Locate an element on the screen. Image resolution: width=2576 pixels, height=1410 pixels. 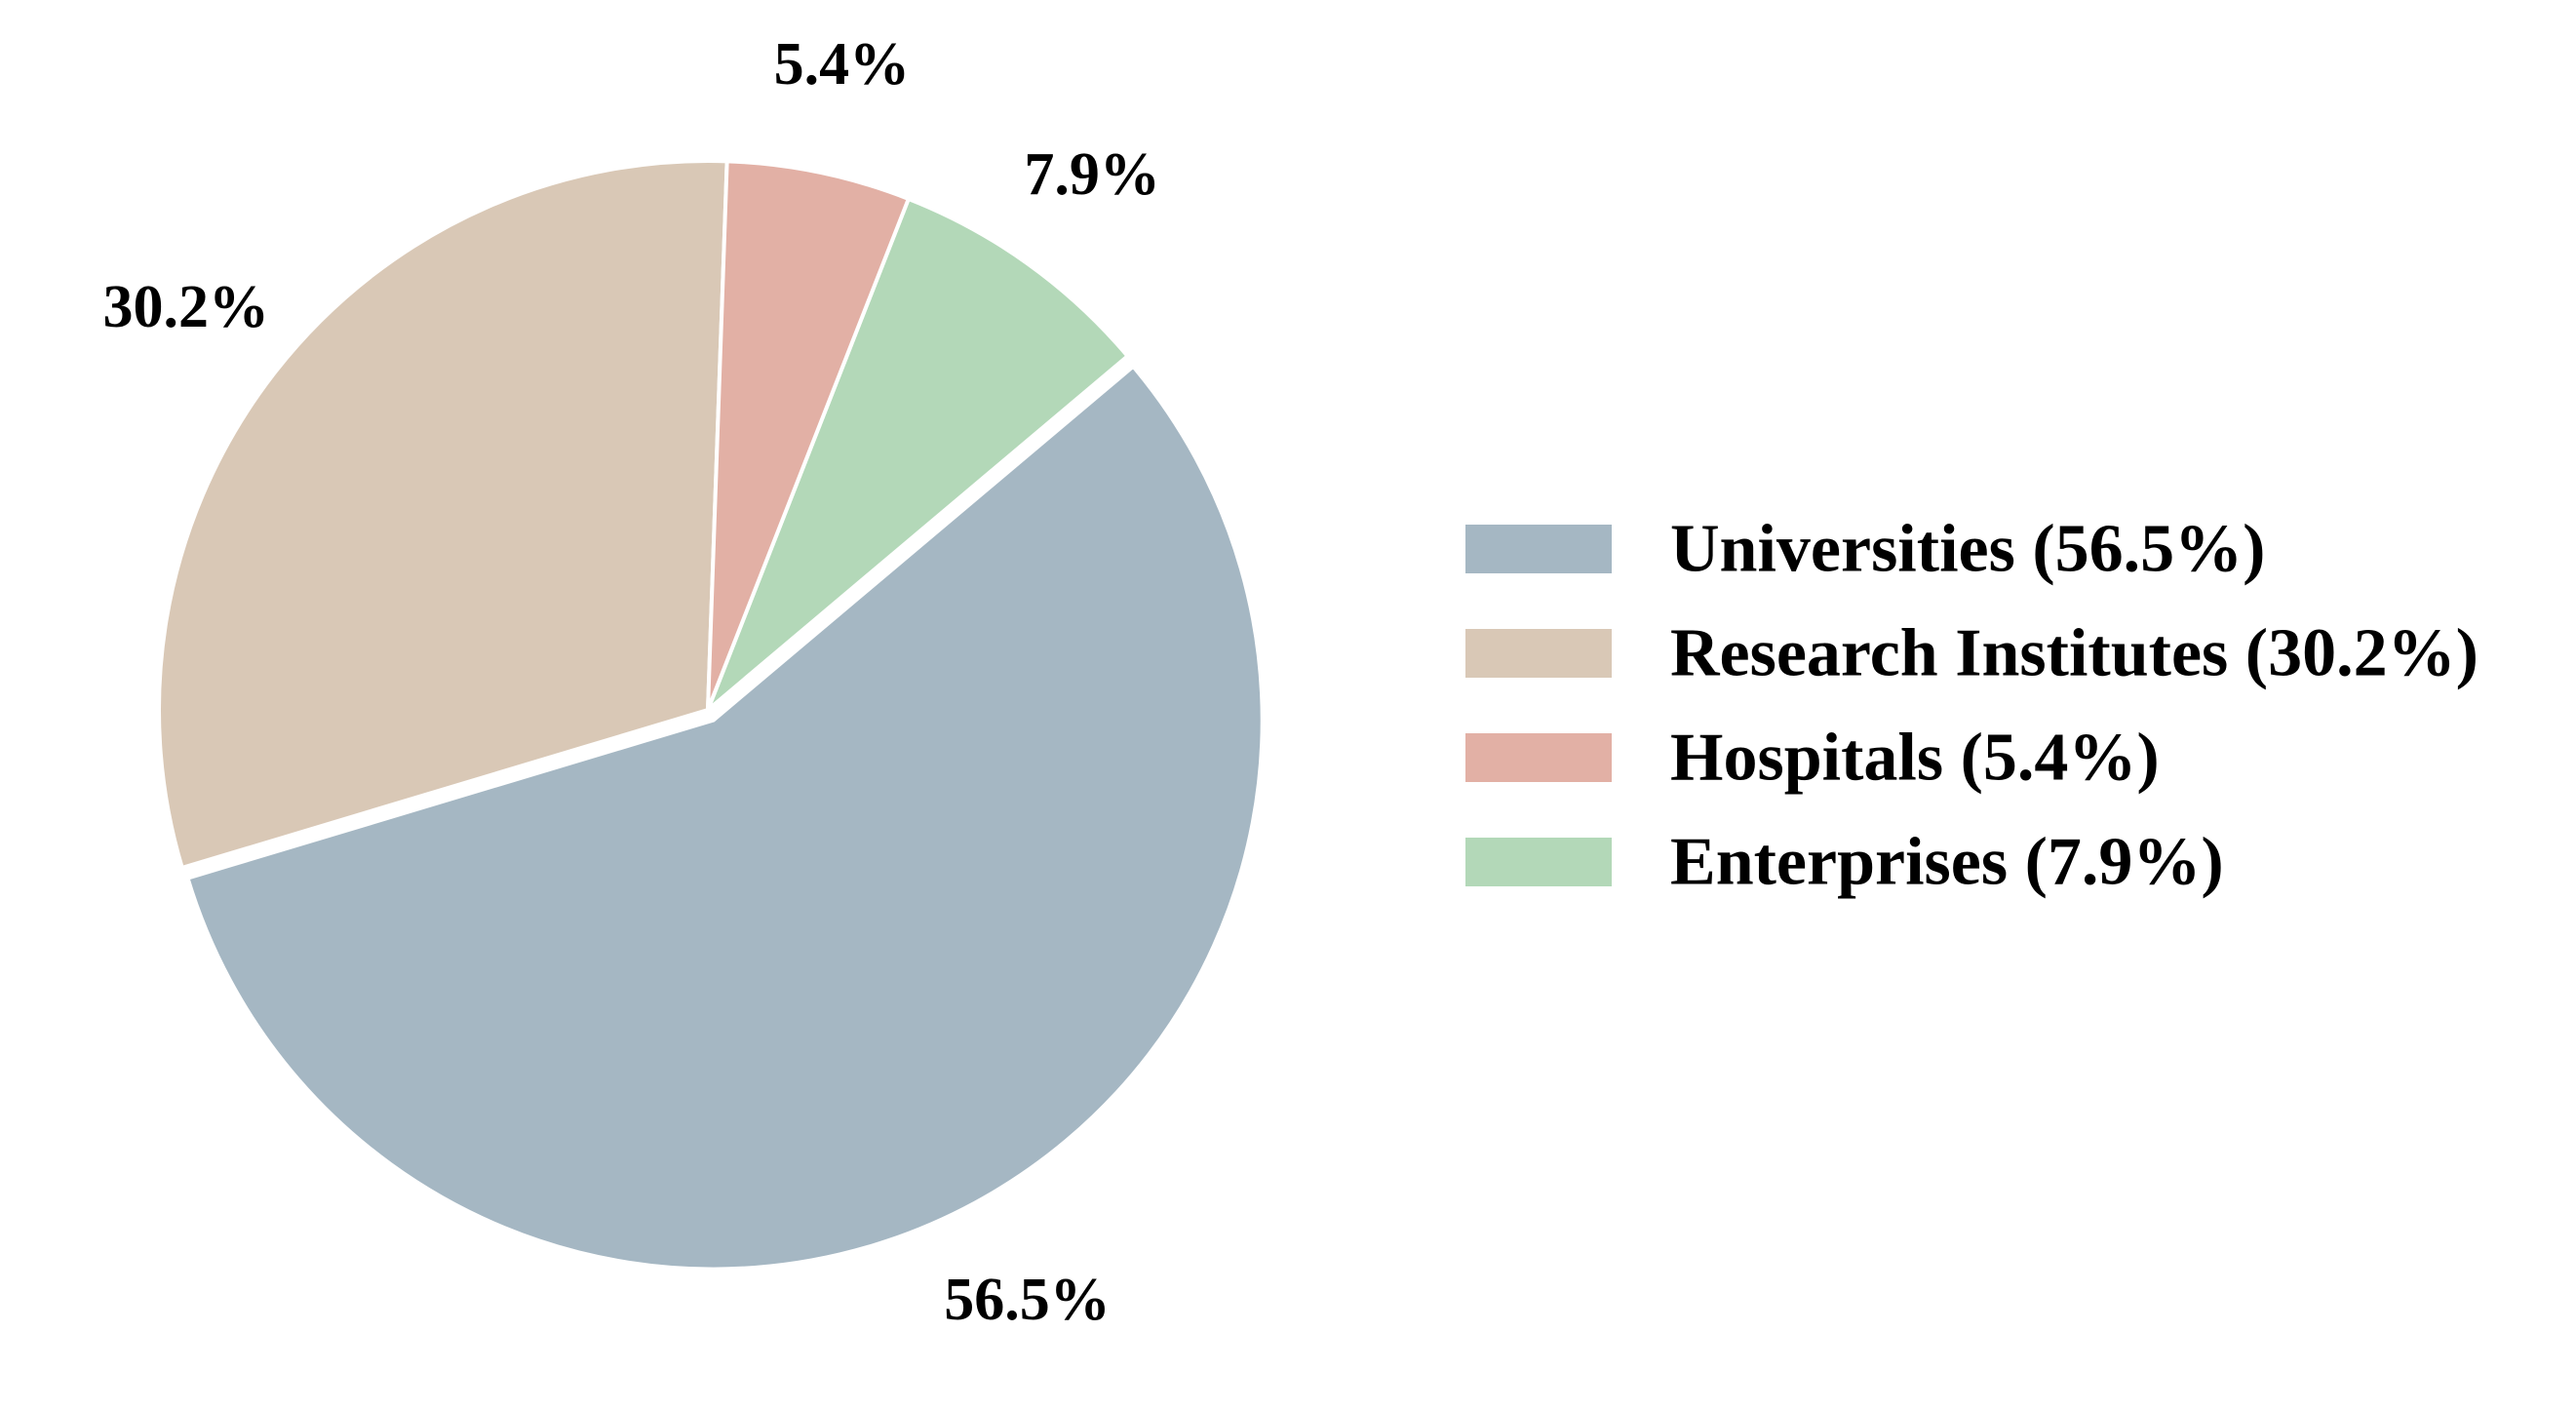
pie-label-universities: 56.5% is located at coordinates (1027, 1300).